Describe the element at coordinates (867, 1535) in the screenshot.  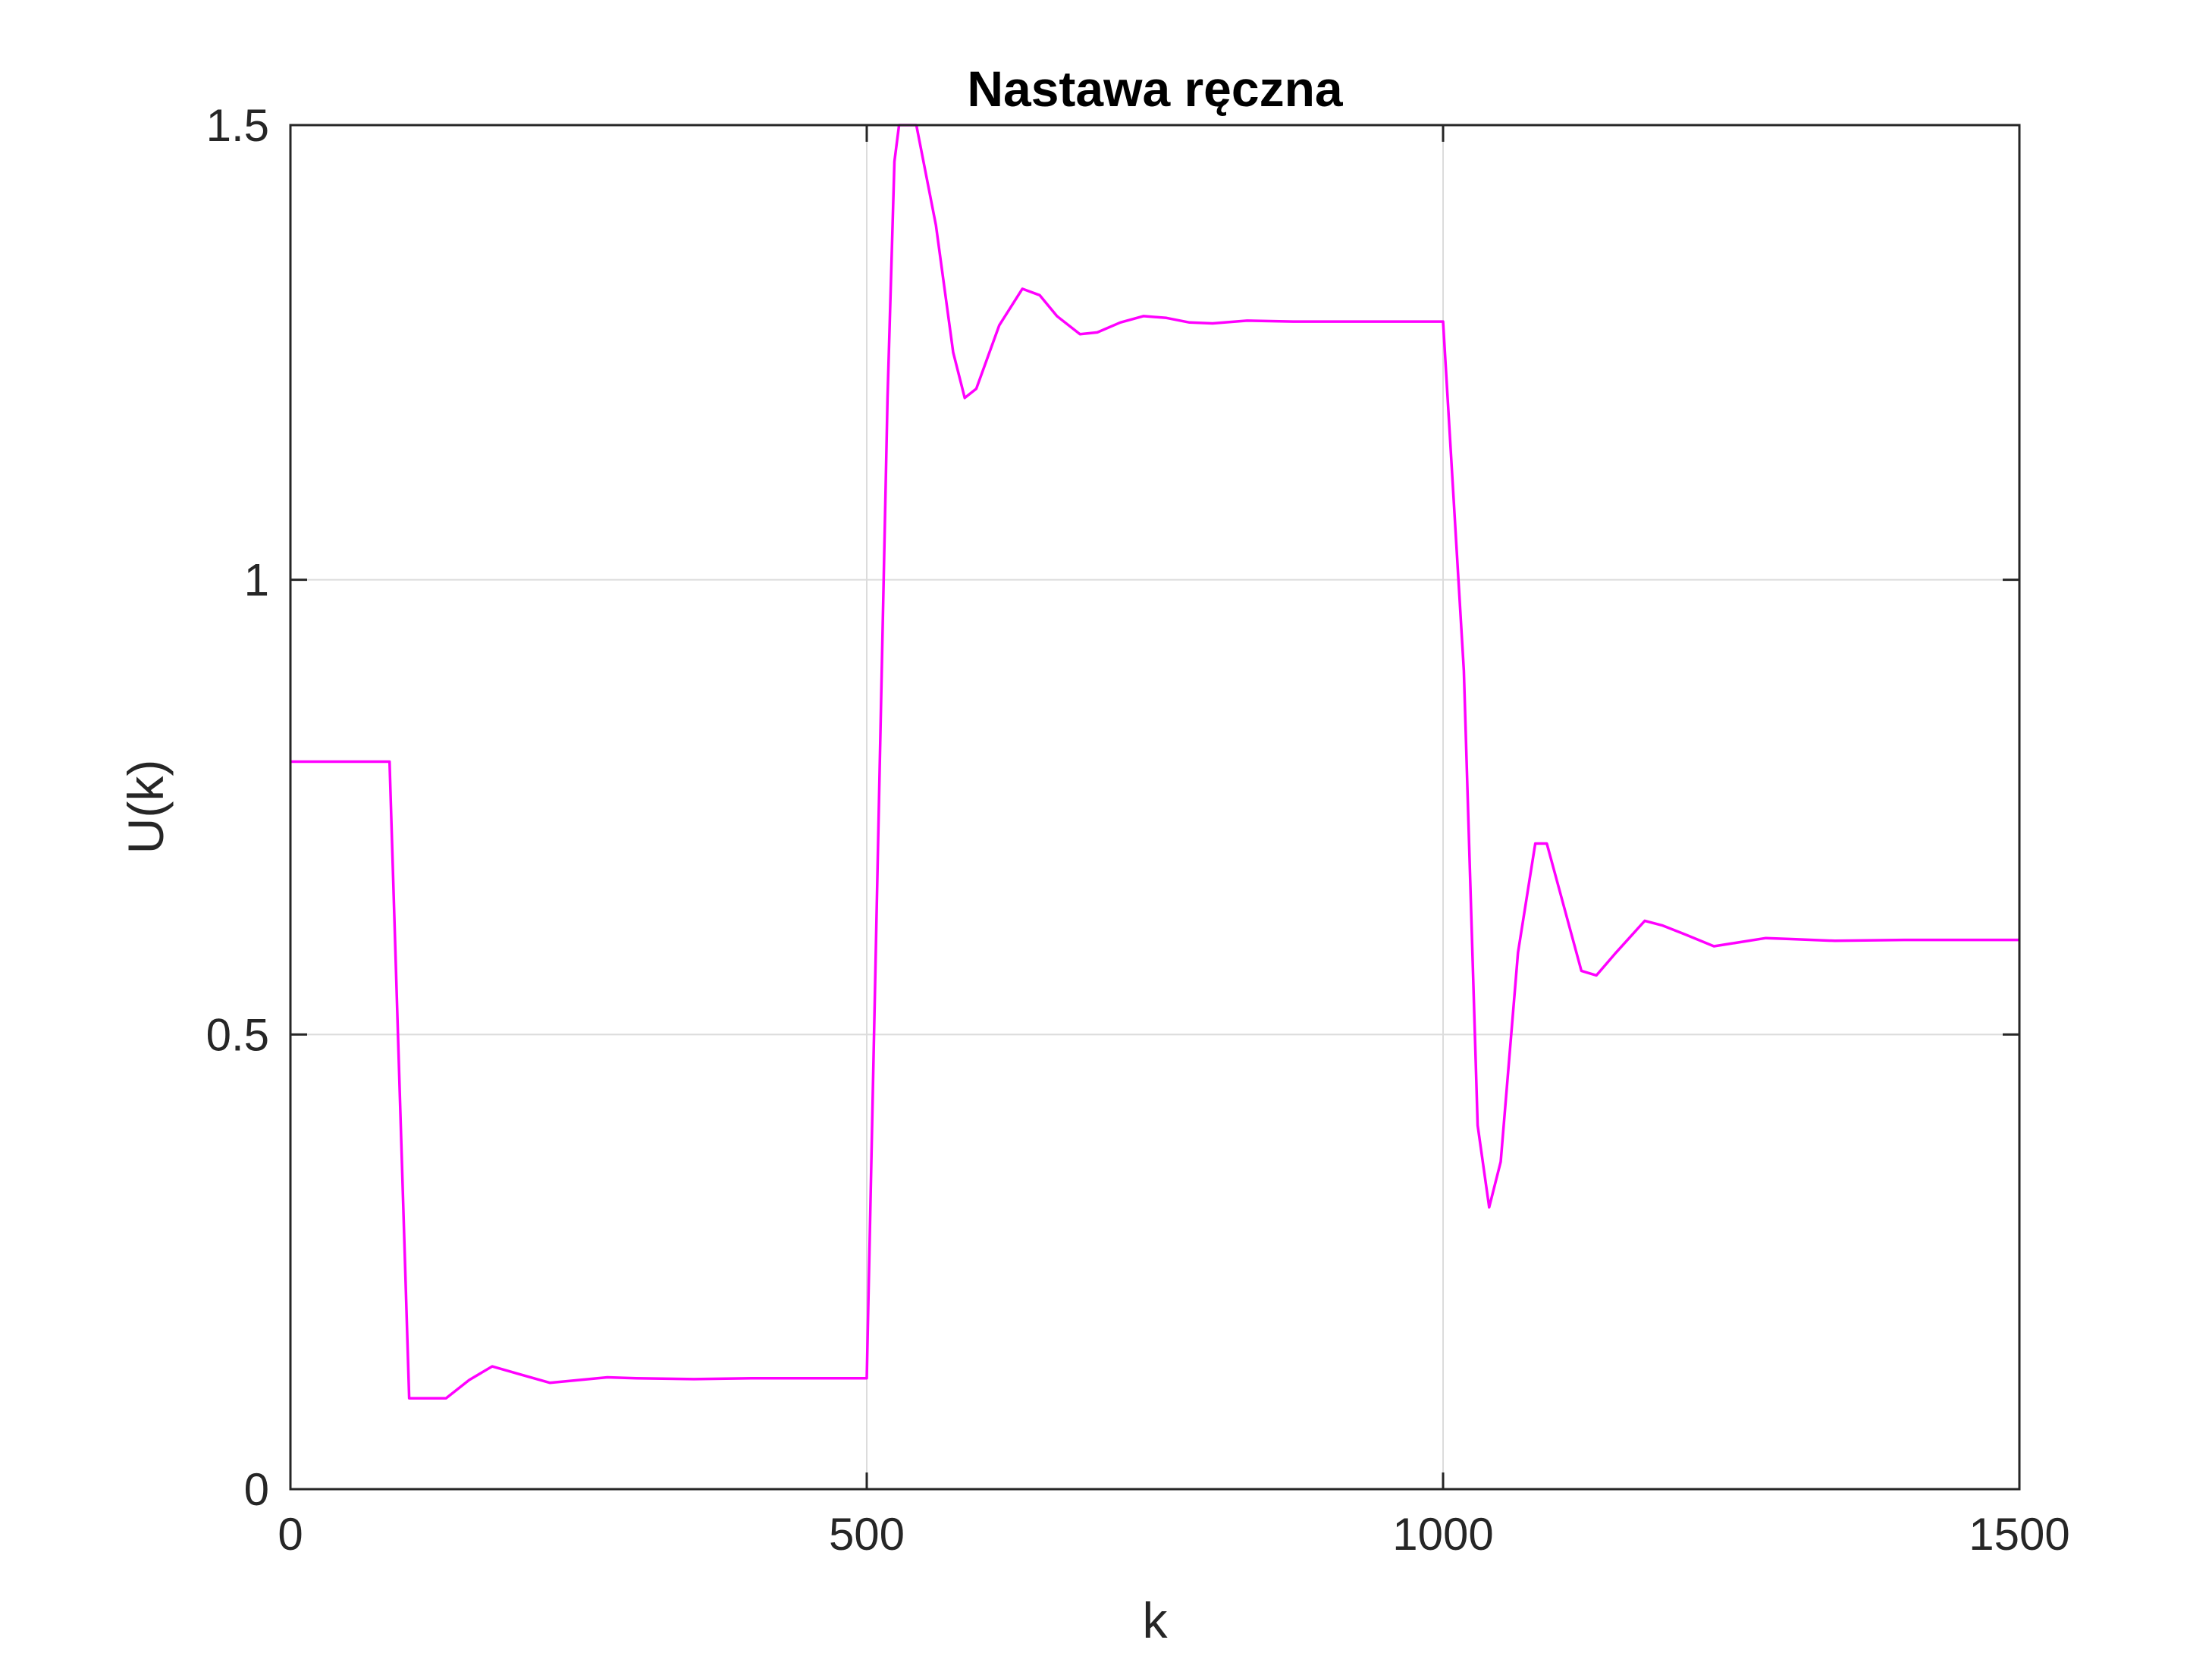
I see `x-tick-label: 500` at that location.